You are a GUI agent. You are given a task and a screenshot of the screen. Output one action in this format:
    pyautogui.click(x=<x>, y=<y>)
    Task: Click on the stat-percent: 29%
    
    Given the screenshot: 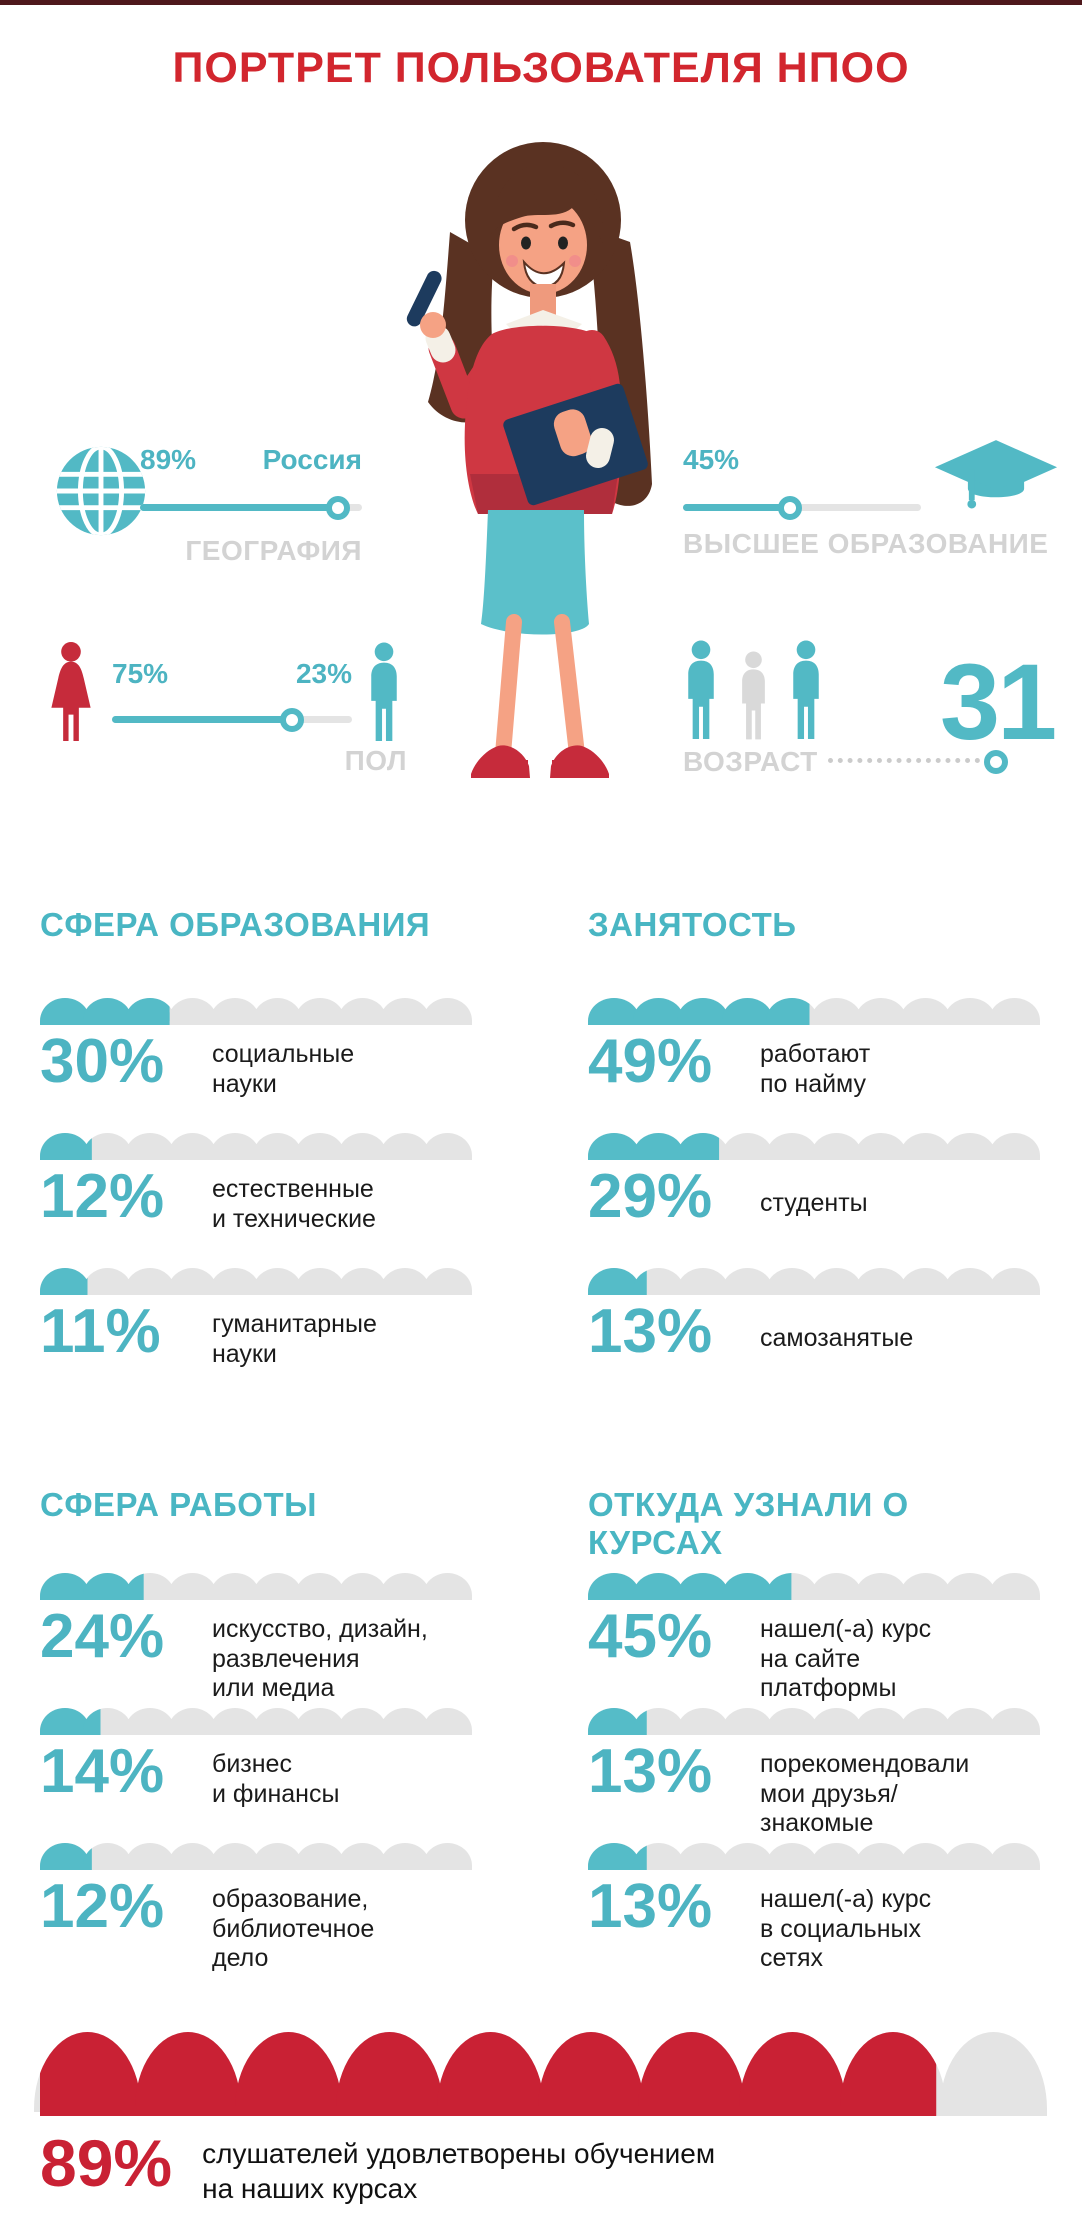 What is the action you would take?
    pyautogui.click(x=650, y=1196)
    